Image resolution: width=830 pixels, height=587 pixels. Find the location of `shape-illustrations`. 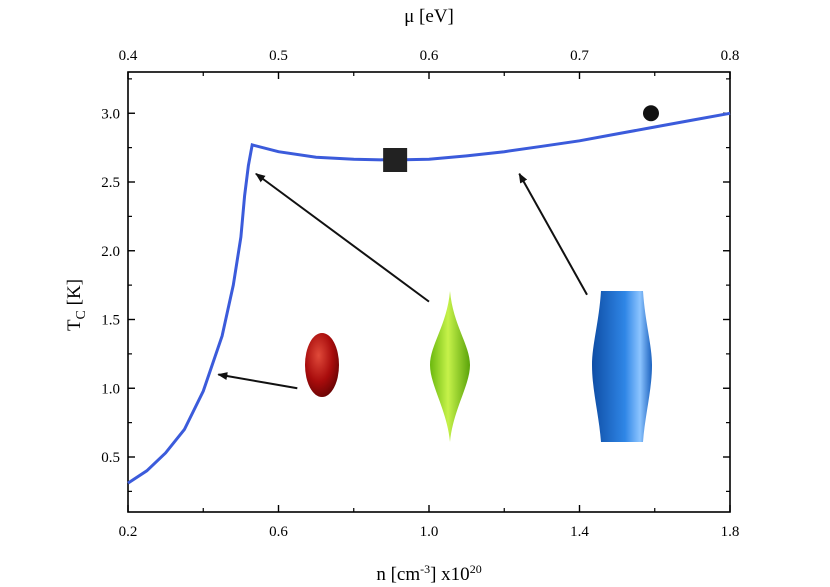

shape-illustrations is located at coordinates (478, 366).